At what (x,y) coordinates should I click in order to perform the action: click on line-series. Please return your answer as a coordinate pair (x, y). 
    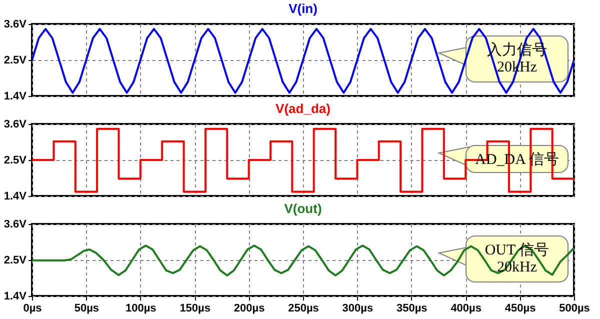
    Looking at the image, I should click on (303, 260).